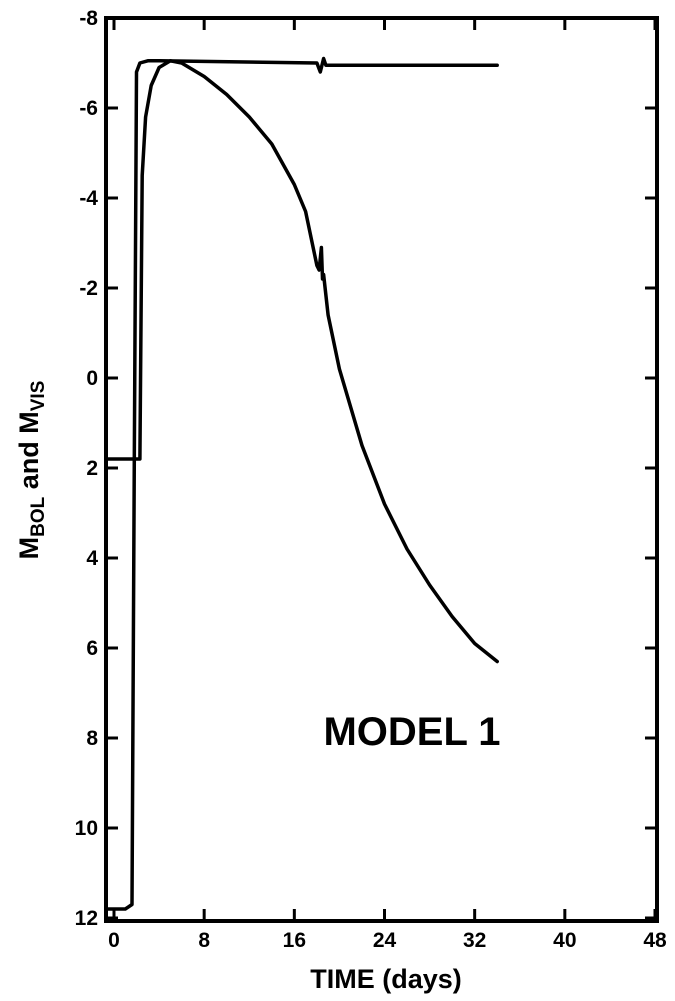 This screenshot has width=675, height=1001. What do you see at coordinates (114, 940) in the screenshot?
I see `x-tick-label: 0` at bounding box center [114, 940].